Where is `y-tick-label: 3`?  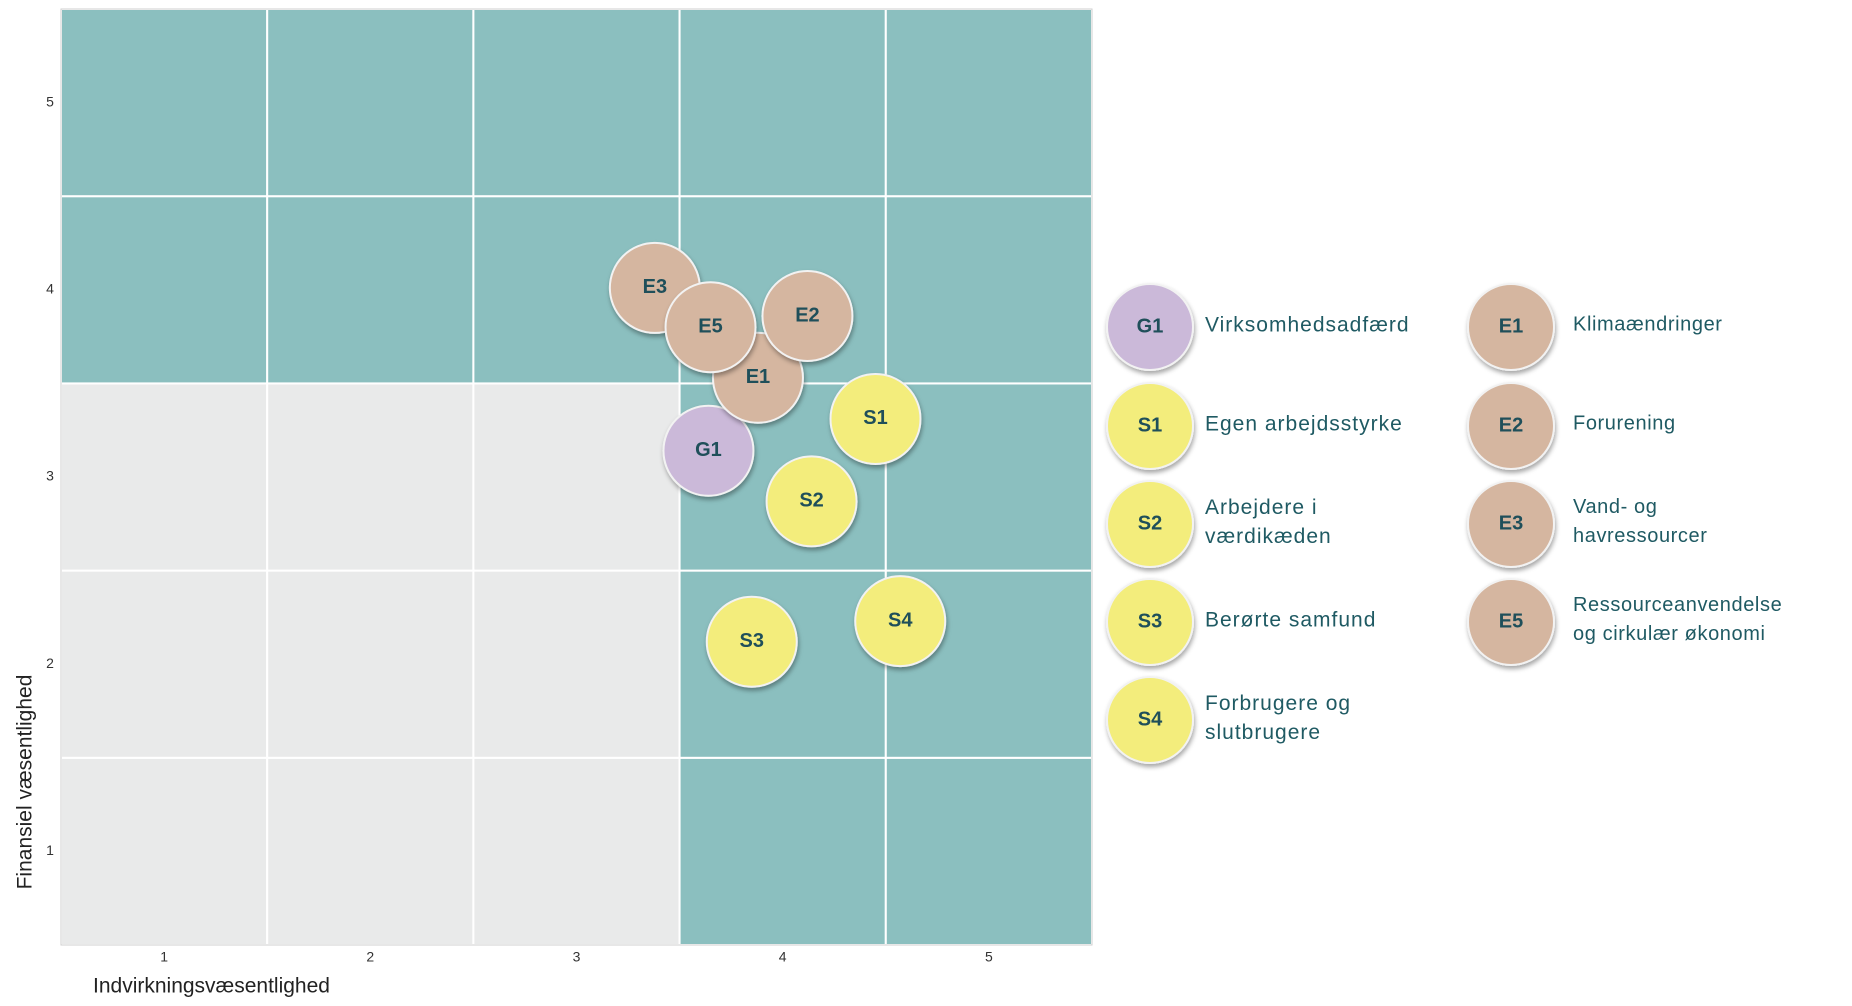 y-tick-label: 3 is located at coordinates (50, 476).